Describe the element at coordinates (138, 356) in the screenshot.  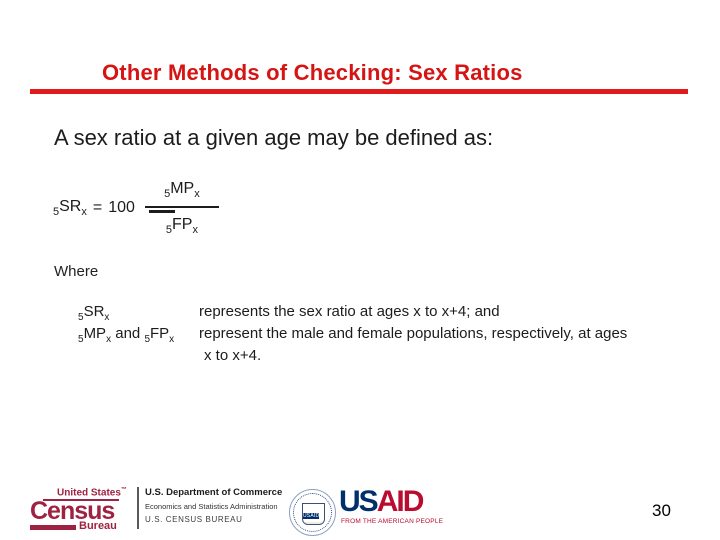
I see `definition-term-spacer` at that location.